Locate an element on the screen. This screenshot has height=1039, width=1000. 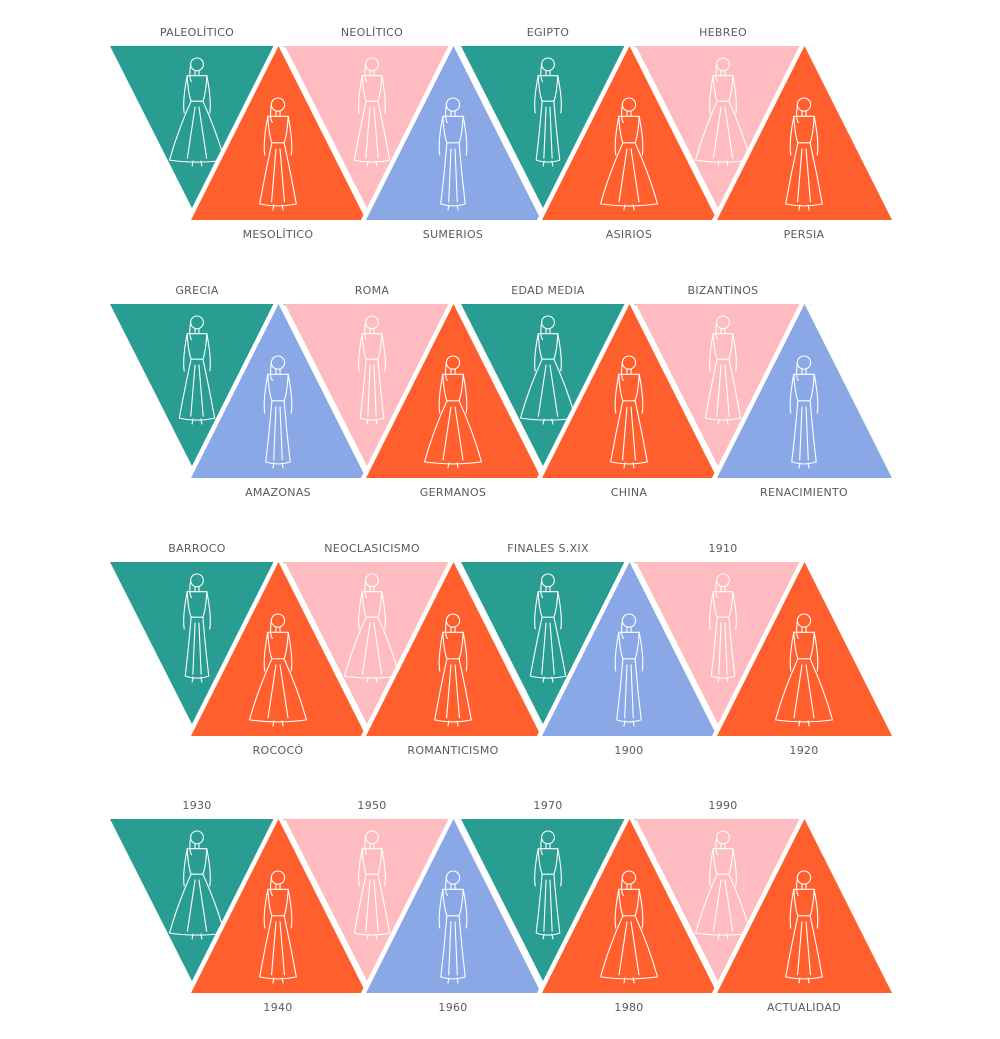
era-top-triangle: 1930 is located at coordinates (197, 896).